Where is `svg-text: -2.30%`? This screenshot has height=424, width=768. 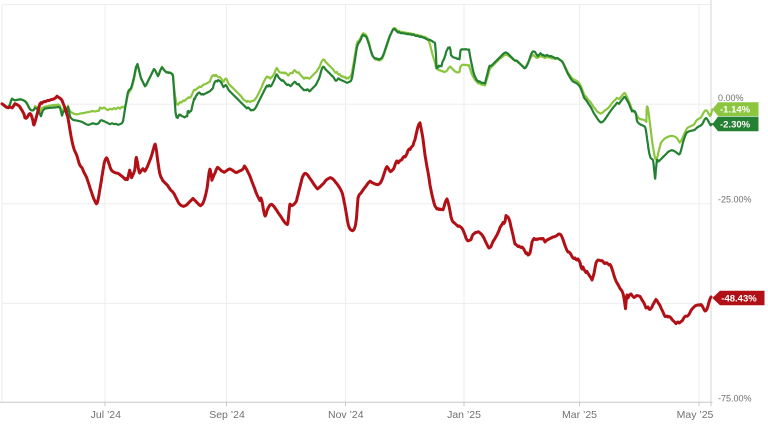
svg-text: -2.30% is located at coordinates (735, 124).